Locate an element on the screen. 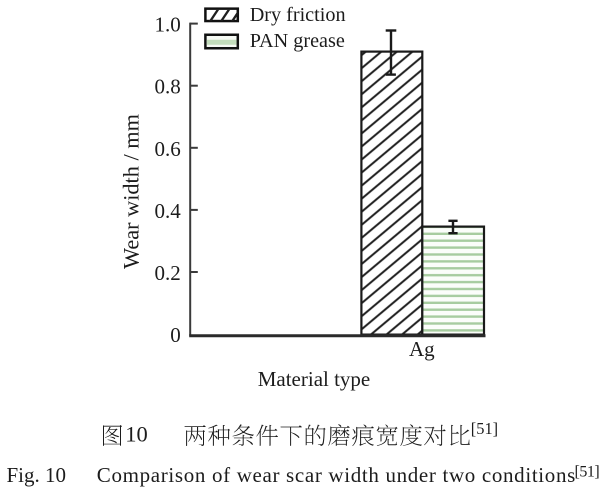 This screenshot has height=496, width=605. svg-text: PAN grease is located at coordinates (297, 41).